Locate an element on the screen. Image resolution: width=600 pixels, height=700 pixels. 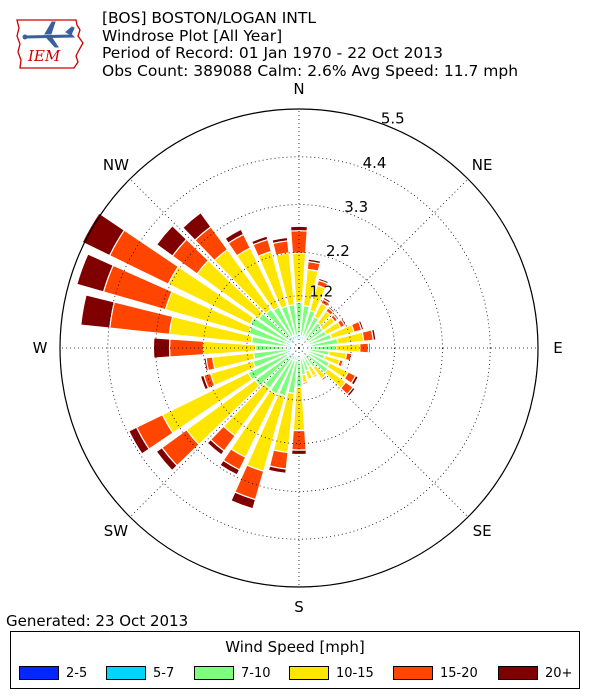
wedge-260deg-20plus is located at coordinates (206, 364).